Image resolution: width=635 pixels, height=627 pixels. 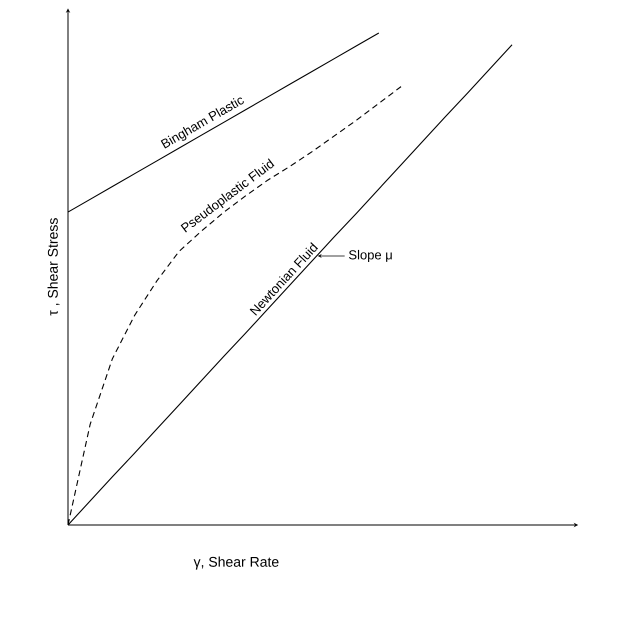 What do you see at coordinates (54, 267) in the screenshot?
I see `y-axis-title: τ , Shear Stress` at bounding box center [54, 267].